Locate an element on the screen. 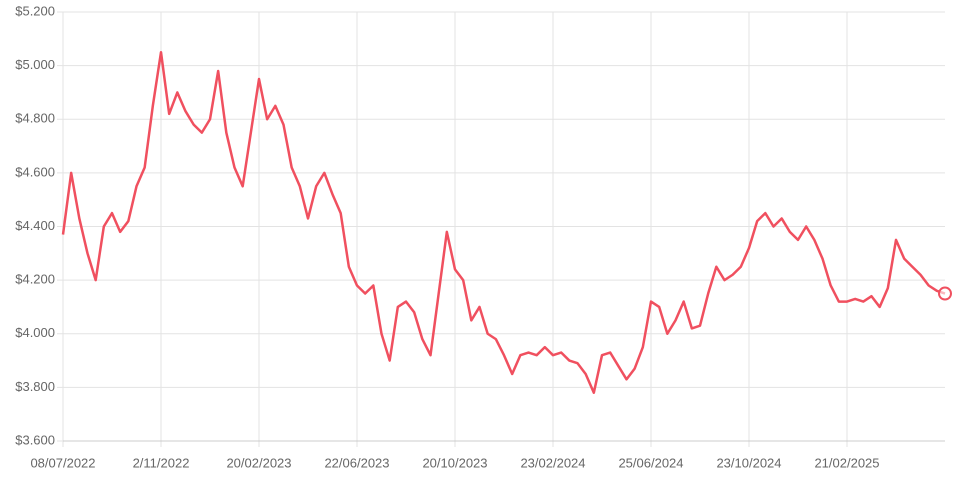 Image resolution: width=955 pixels, height=477 pixels. y-tick-label: $5.200 is located at coordinates (35, 10).